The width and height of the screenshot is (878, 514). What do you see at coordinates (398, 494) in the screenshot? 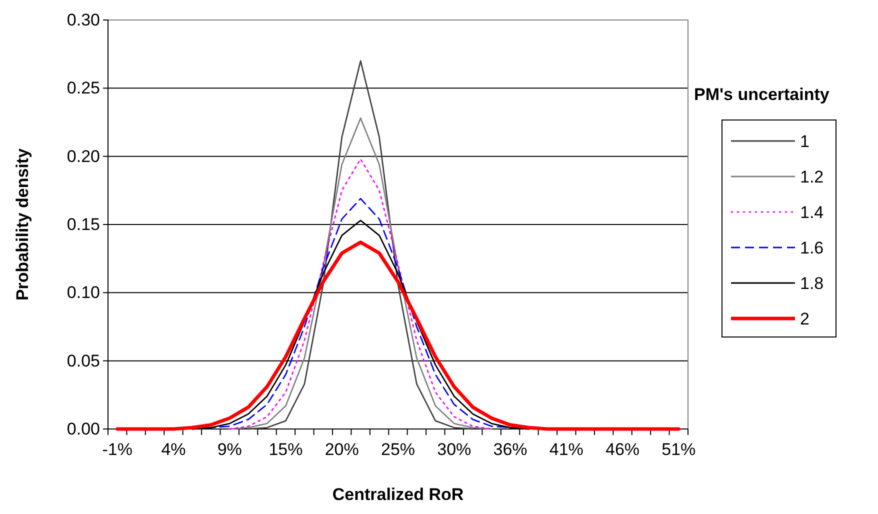
I see `x-axis-title: Centralized RoR` at bounding box center [398, 494].